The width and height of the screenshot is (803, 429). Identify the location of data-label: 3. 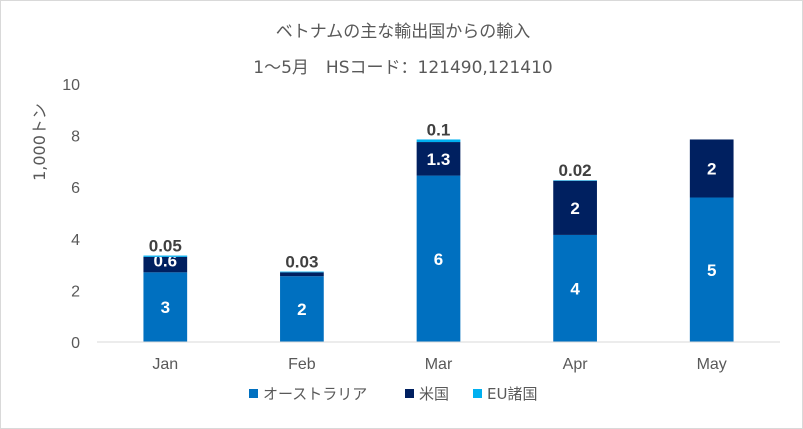
(165, 307).